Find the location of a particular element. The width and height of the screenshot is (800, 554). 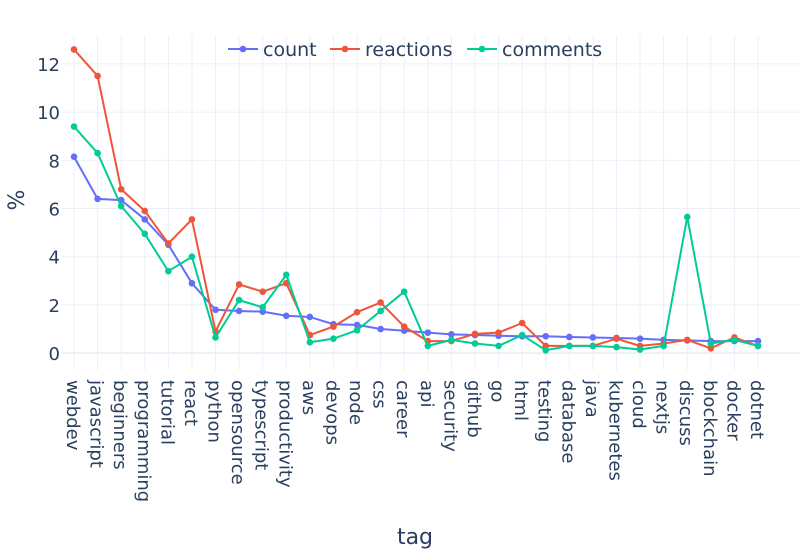

x-tick-label: node is located at coordinates (355, 402).